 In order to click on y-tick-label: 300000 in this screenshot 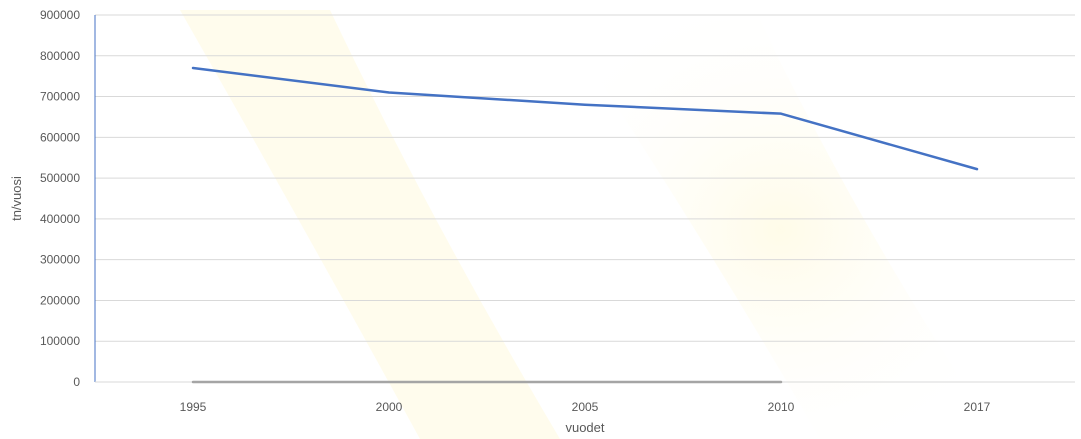, I will do `click(60, 260)`.